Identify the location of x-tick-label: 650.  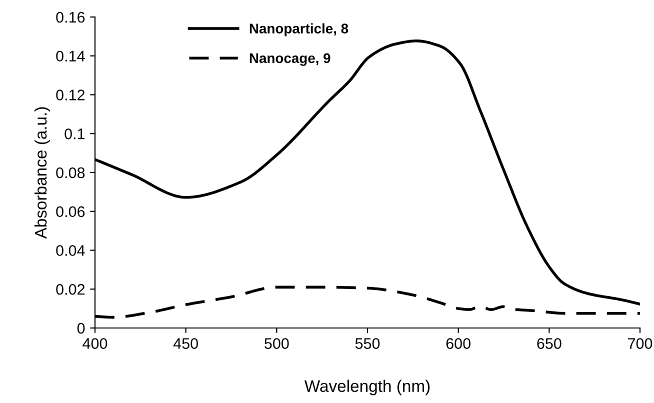
(549, 343).